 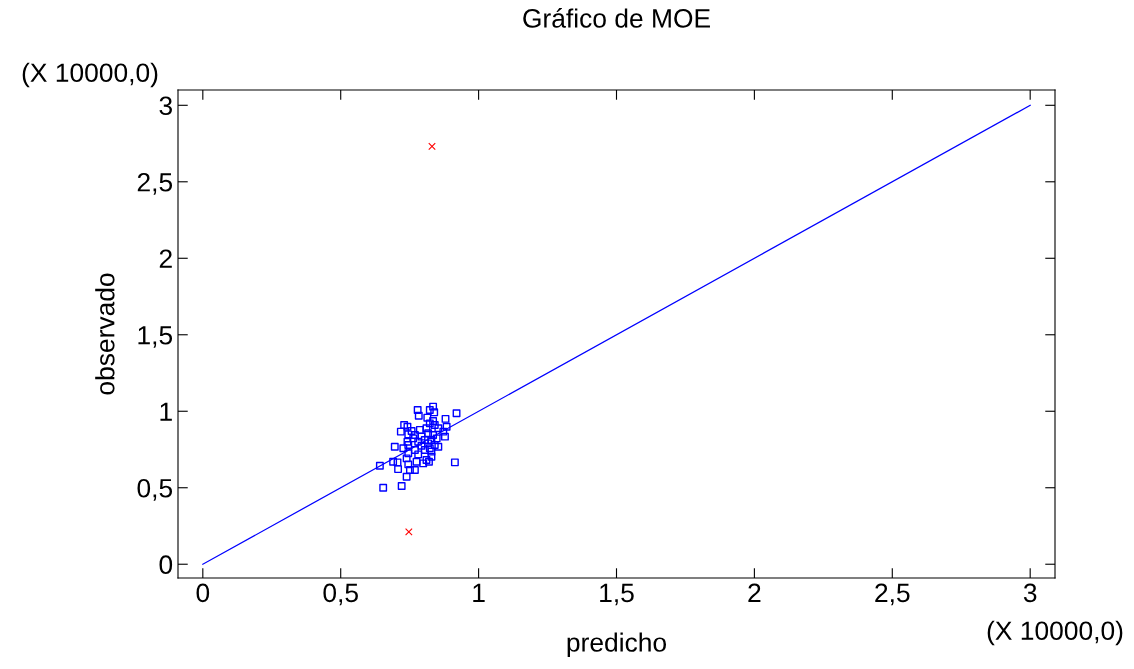 What do you see at coordinates (166, 411) in the screenshot?
I see `y-tick-label: 1` at bounding box center [166, 411].